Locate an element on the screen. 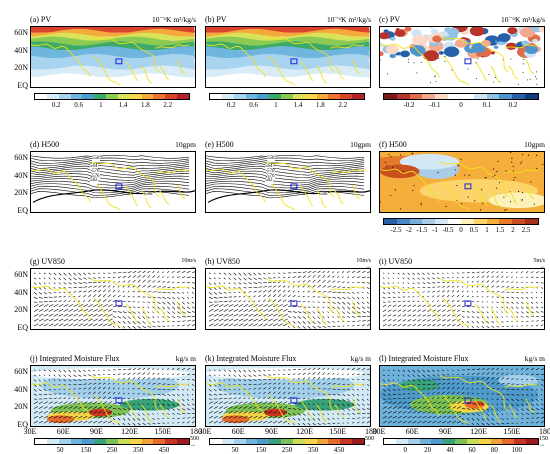 Image resolution: width=550 pixels, height=454 pixels. panel-title: (g) UV850 is located at coordinates (47, 261).